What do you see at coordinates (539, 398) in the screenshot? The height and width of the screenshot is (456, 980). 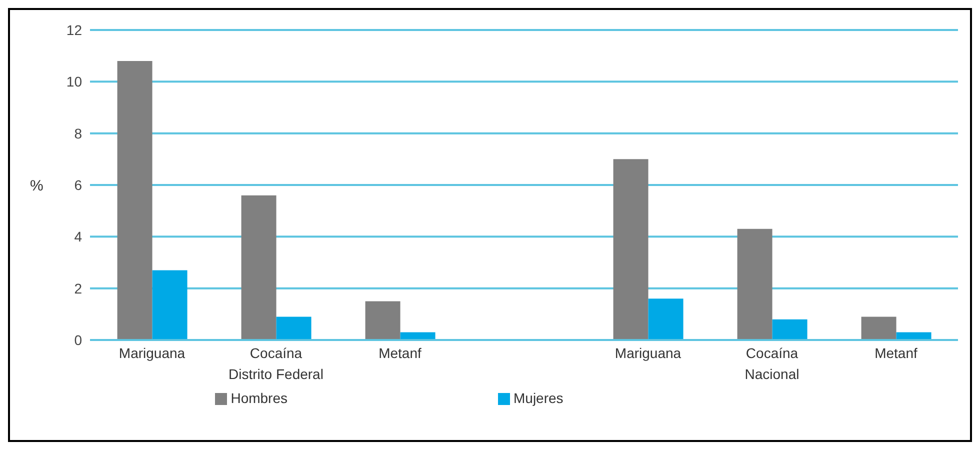 I see `legend-label: Mujeres` at bounding box center [539, 398].